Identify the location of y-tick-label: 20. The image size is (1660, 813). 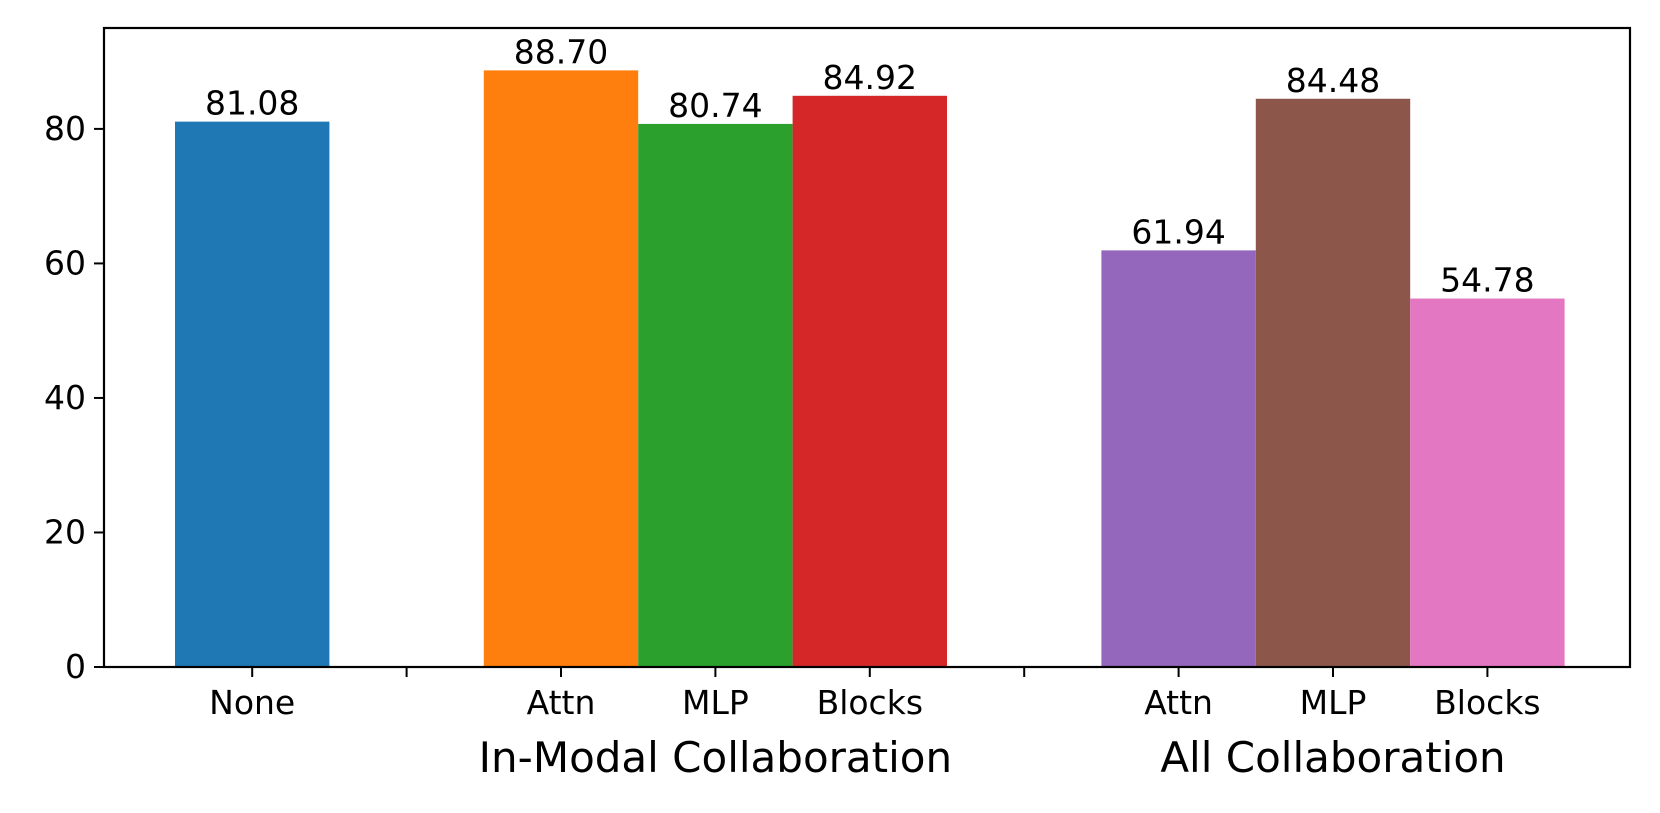
(65, 531).